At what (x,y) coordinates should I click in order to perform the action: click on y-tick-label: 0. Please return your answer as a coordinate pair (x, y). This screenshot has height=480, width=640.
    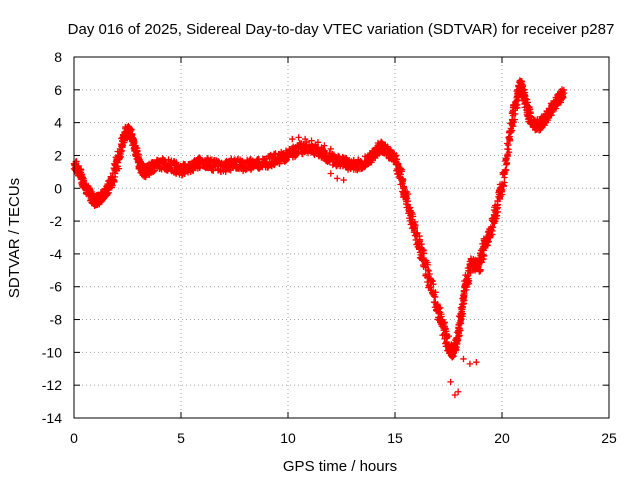
    Looking at the image, I should click on (58, 188).